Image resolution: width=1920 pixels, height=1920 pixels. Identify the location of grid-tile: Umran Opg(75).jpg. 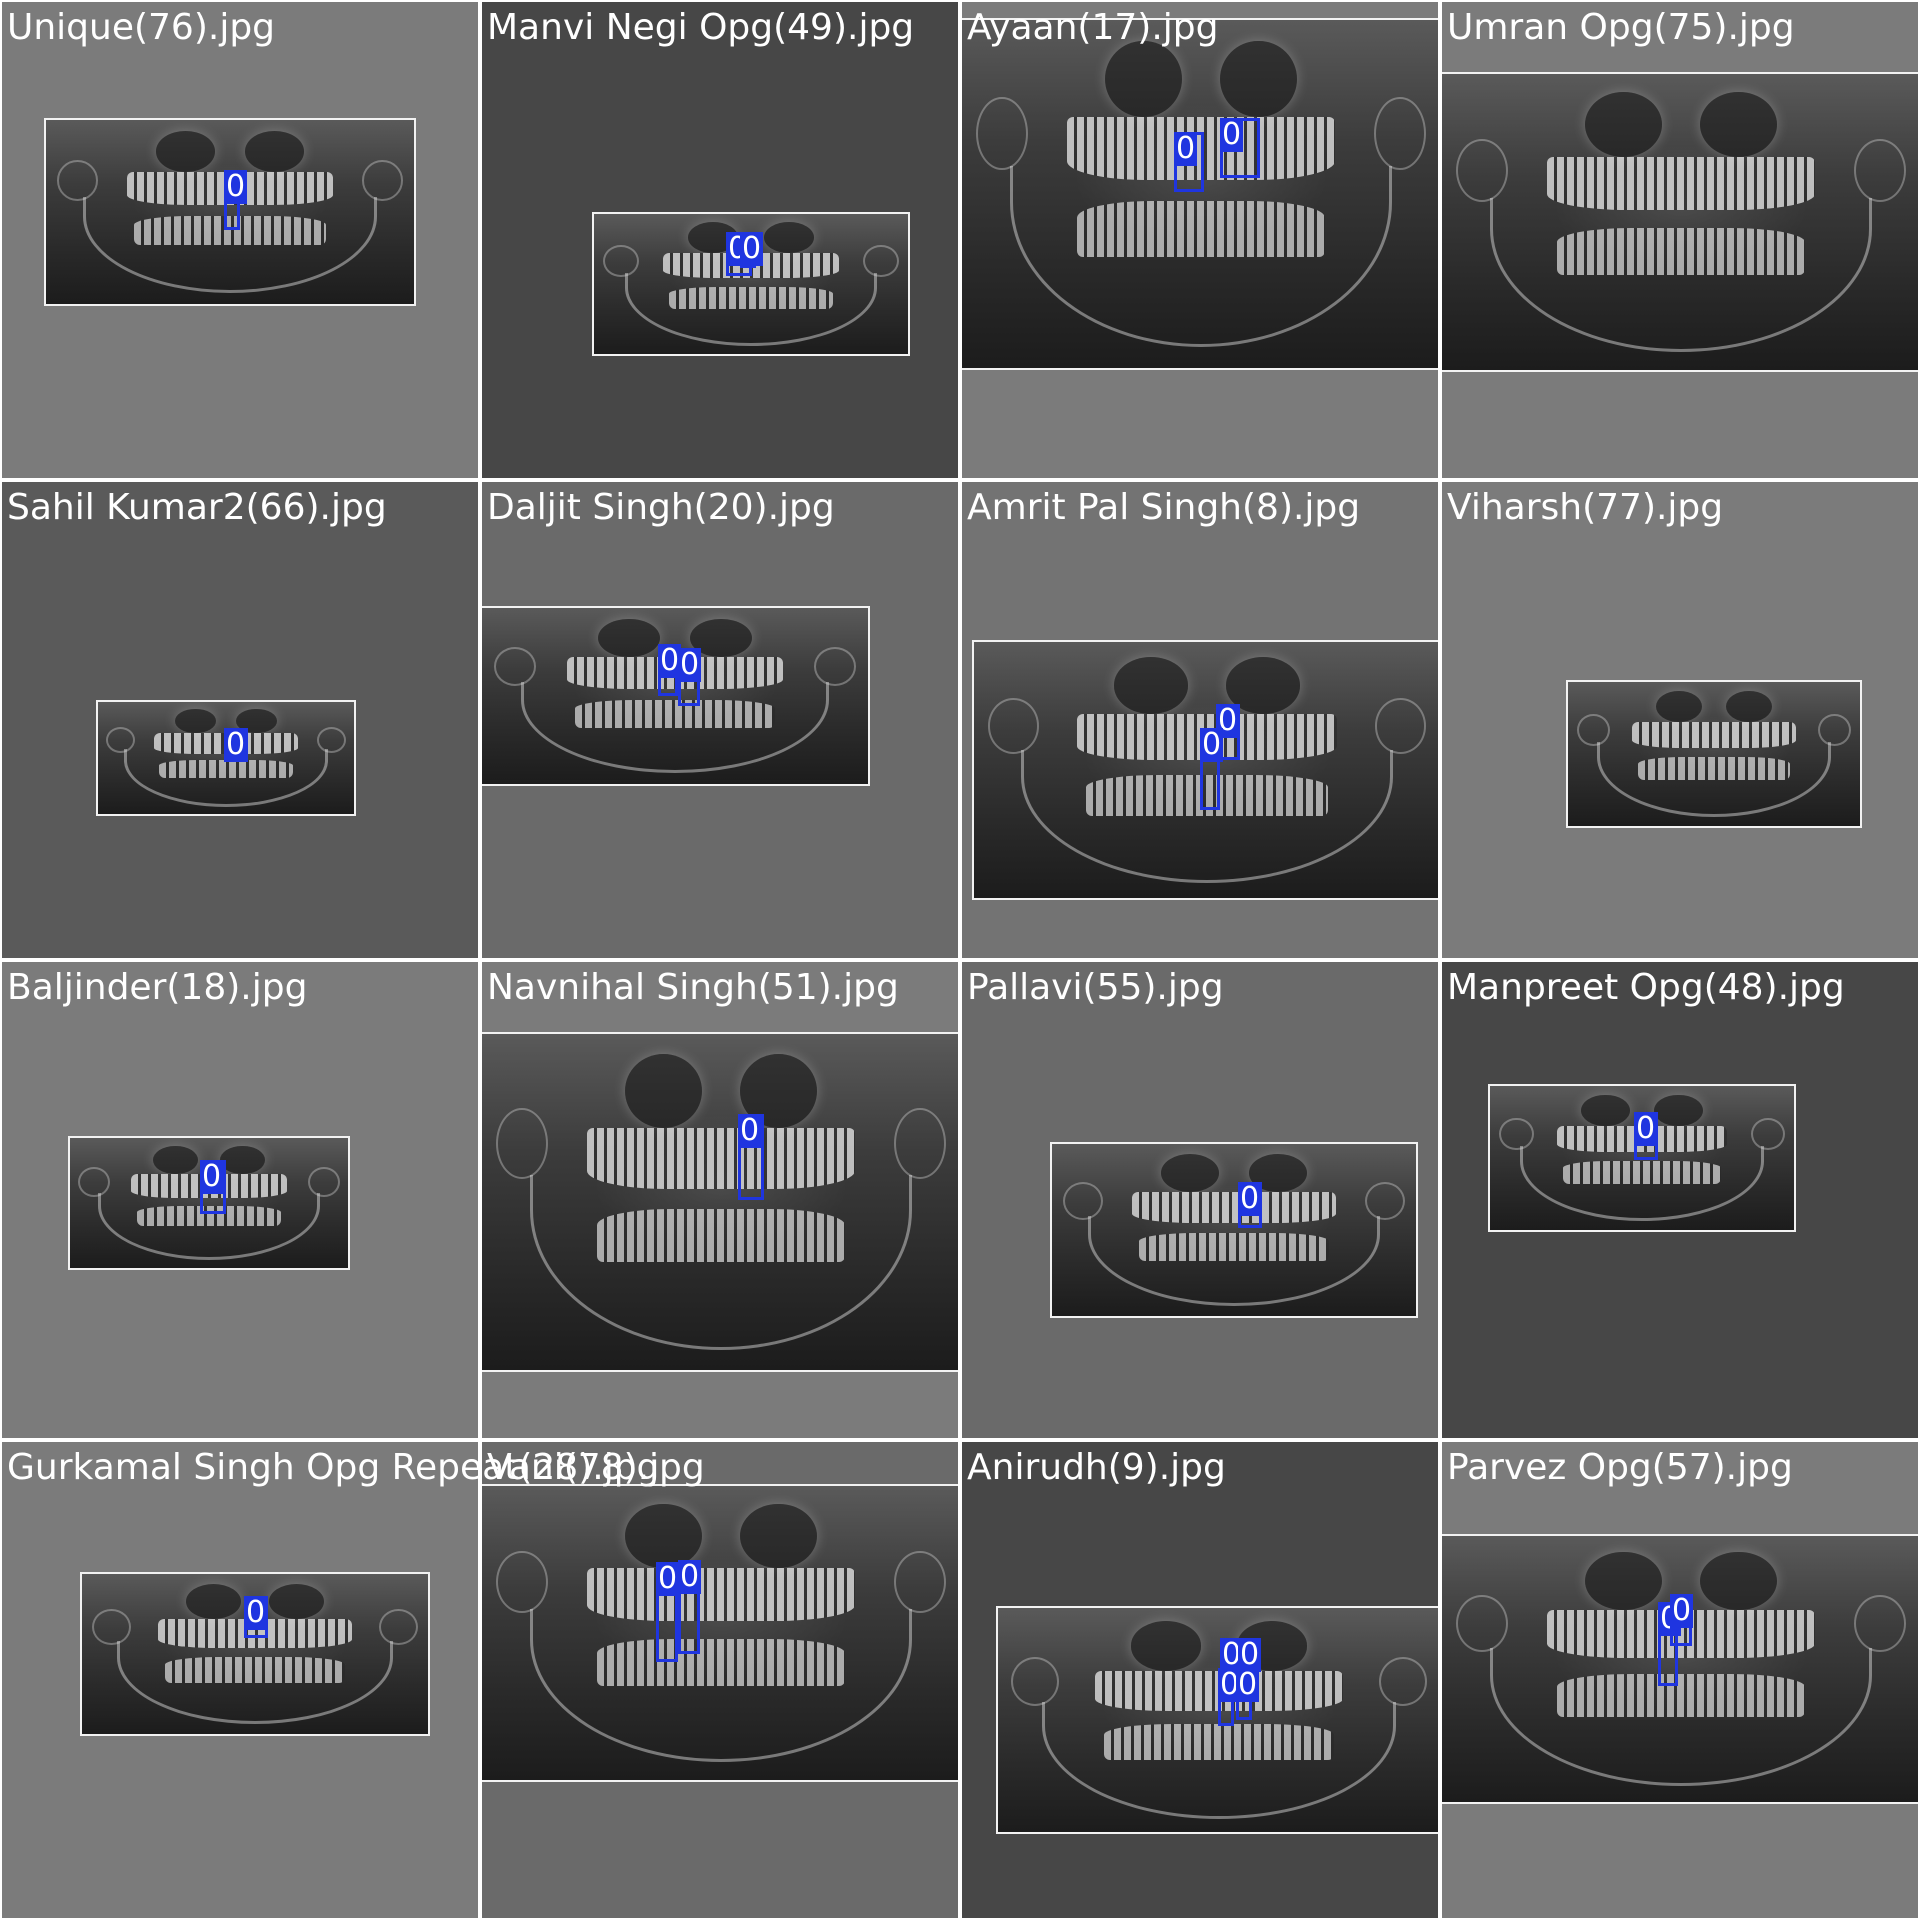
(1680, 240).